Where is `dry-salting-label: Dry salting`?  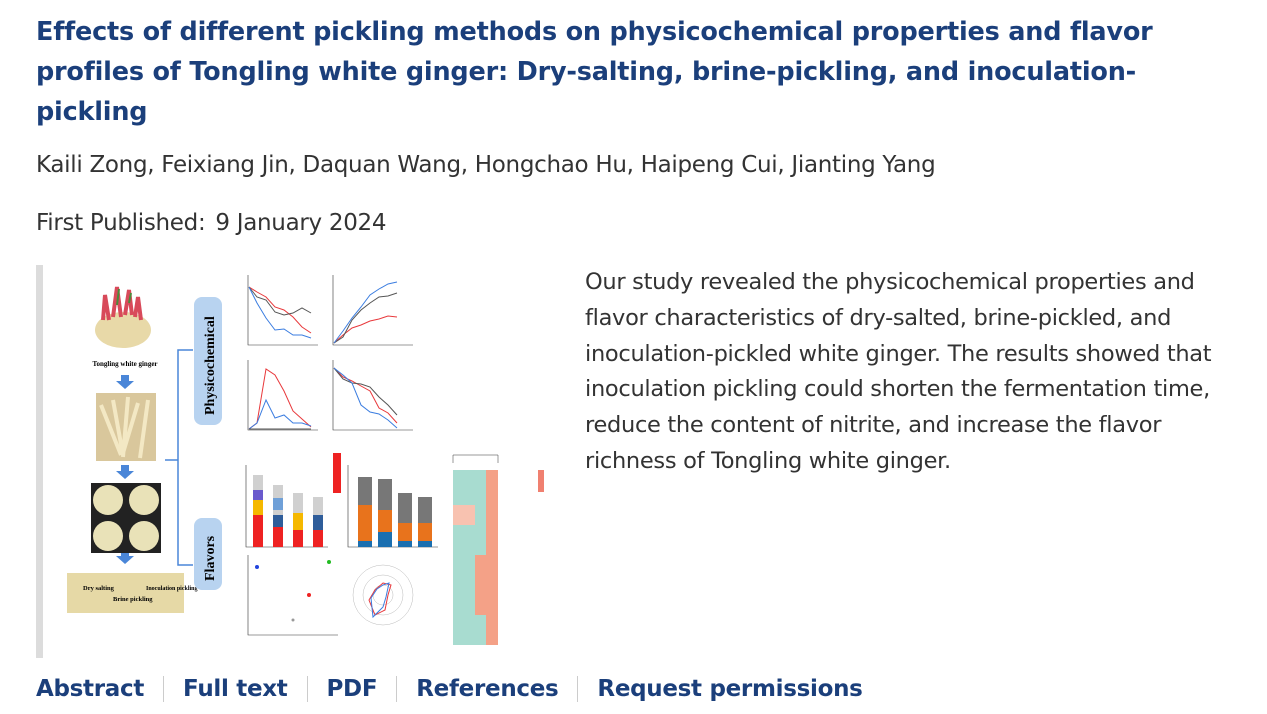
dry-salting-label: Dry salting is located at coordinates (99, 588).